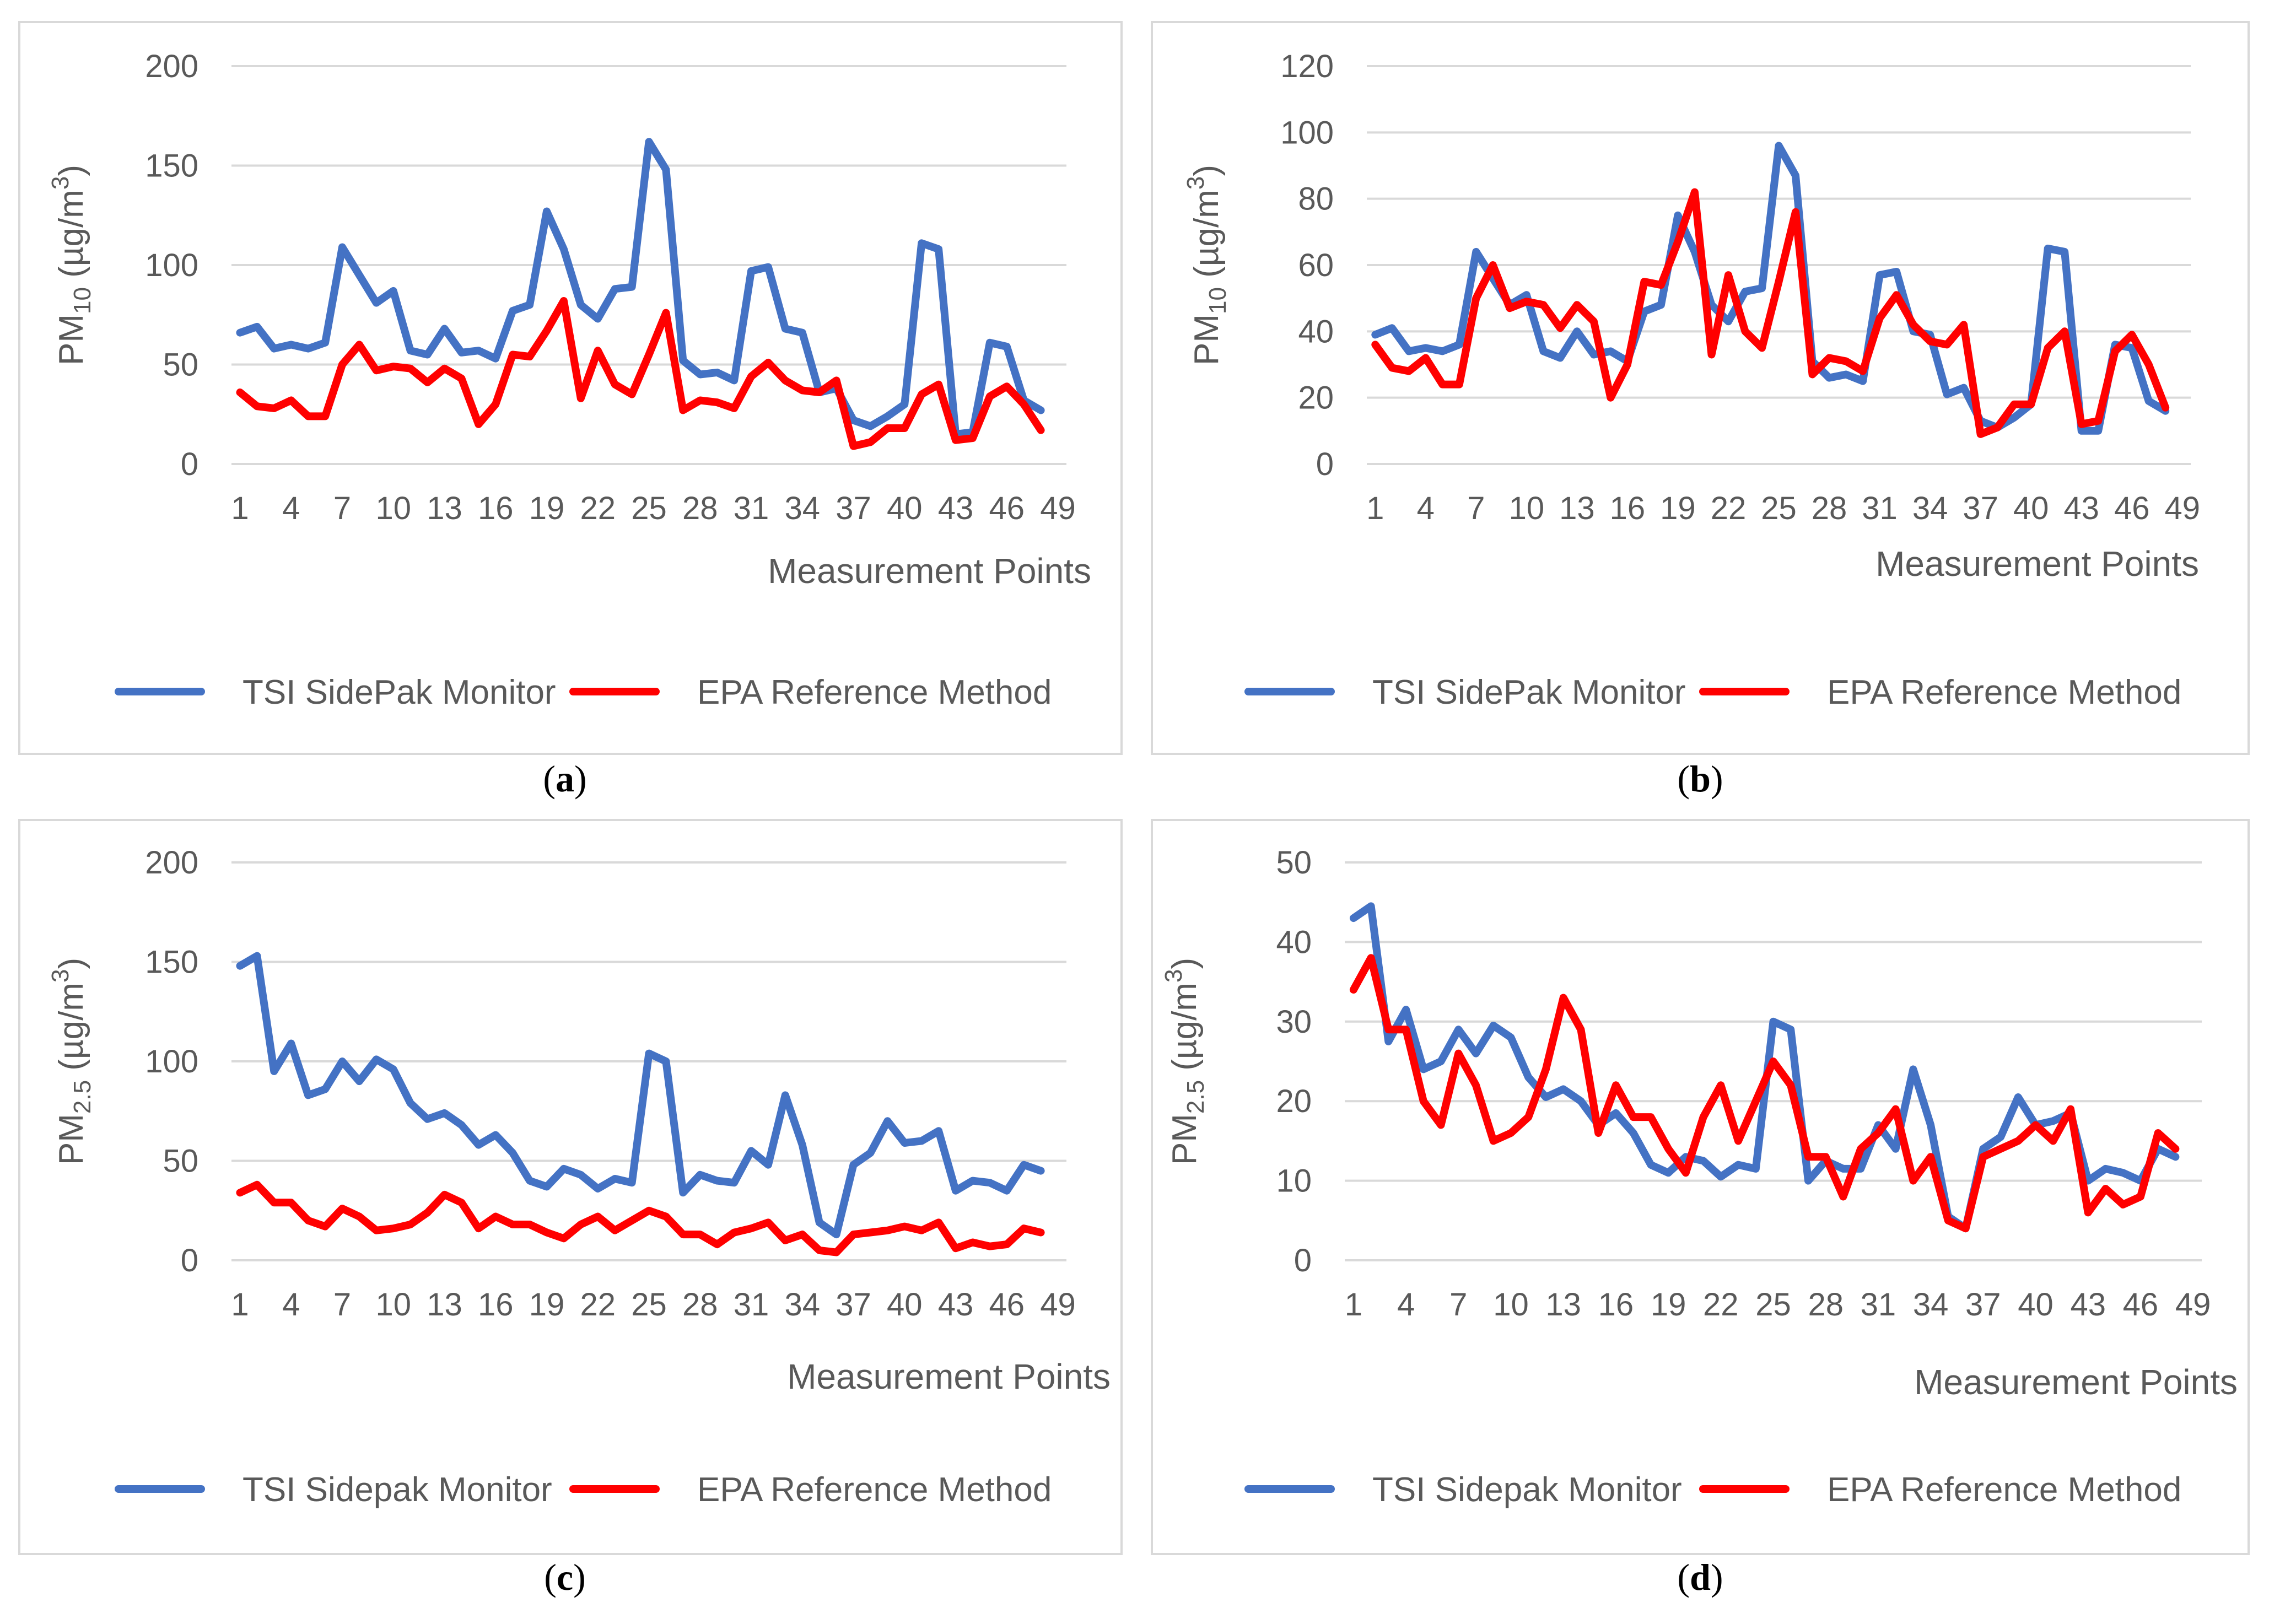 This screenshot has height=1624, width=2269. I want to click on y-tick-label: 200, so click(171, 66).